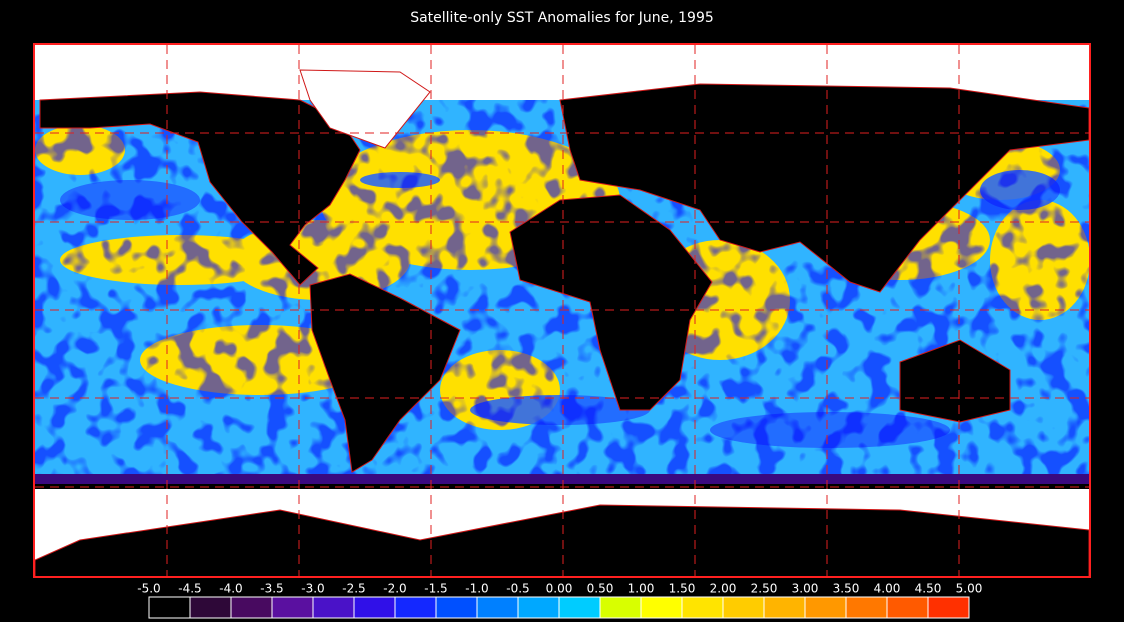 This screenshot has width=1124, height=622. What do you see at coordinates (559, 589) in the screenshot?
I see `colorbar-tick-label: 0.00` at bounding box center [559, 589].